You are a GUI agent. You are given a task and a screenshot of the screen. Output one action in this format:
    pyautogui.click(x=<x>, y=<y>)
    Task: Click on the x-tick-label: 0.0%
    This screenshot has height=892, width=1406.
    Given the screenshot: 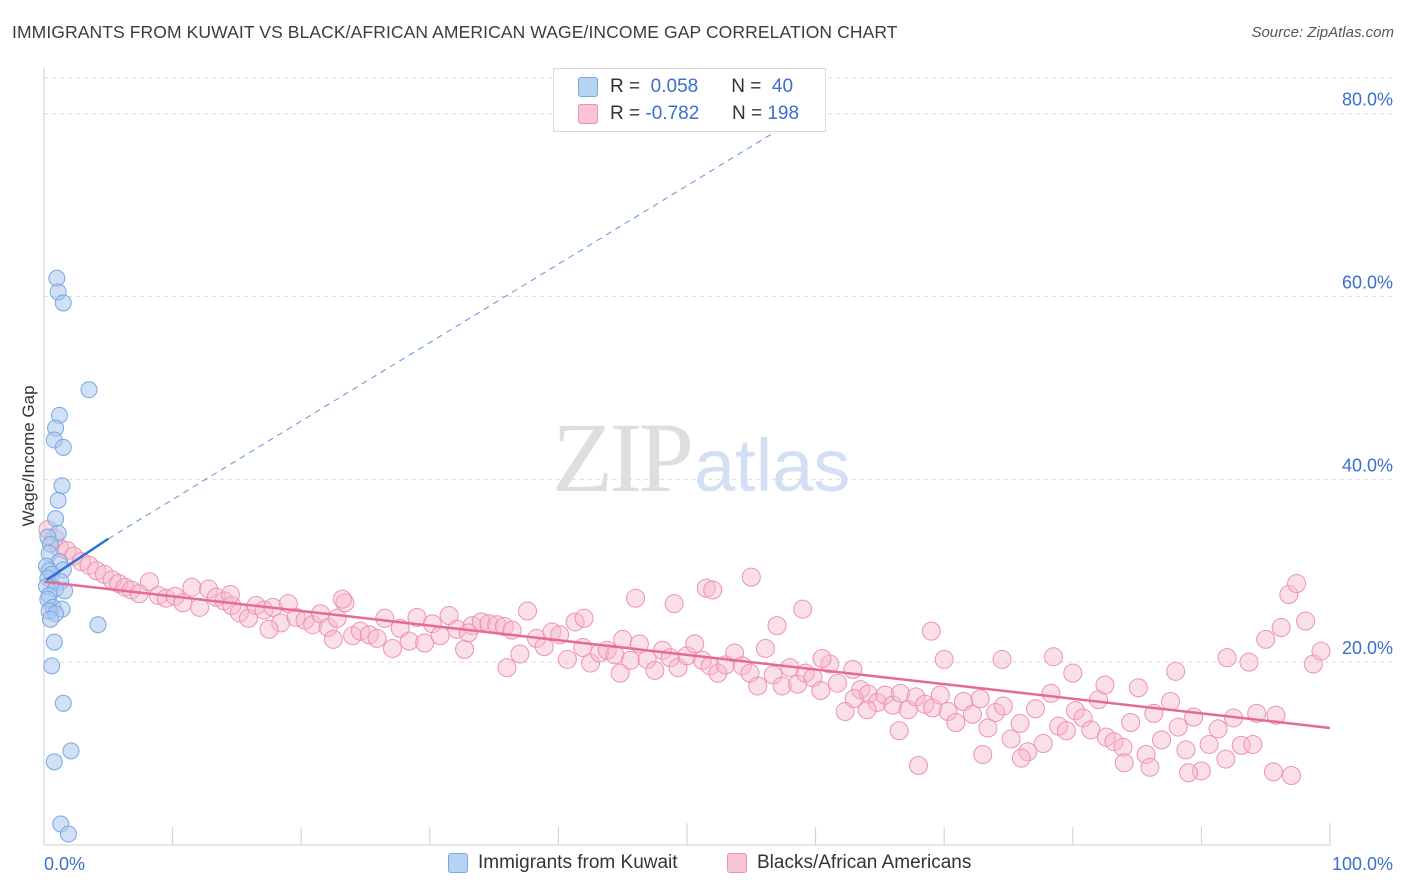 What is the action you would take?
    pyautogui.click(x=64, y=864)
    